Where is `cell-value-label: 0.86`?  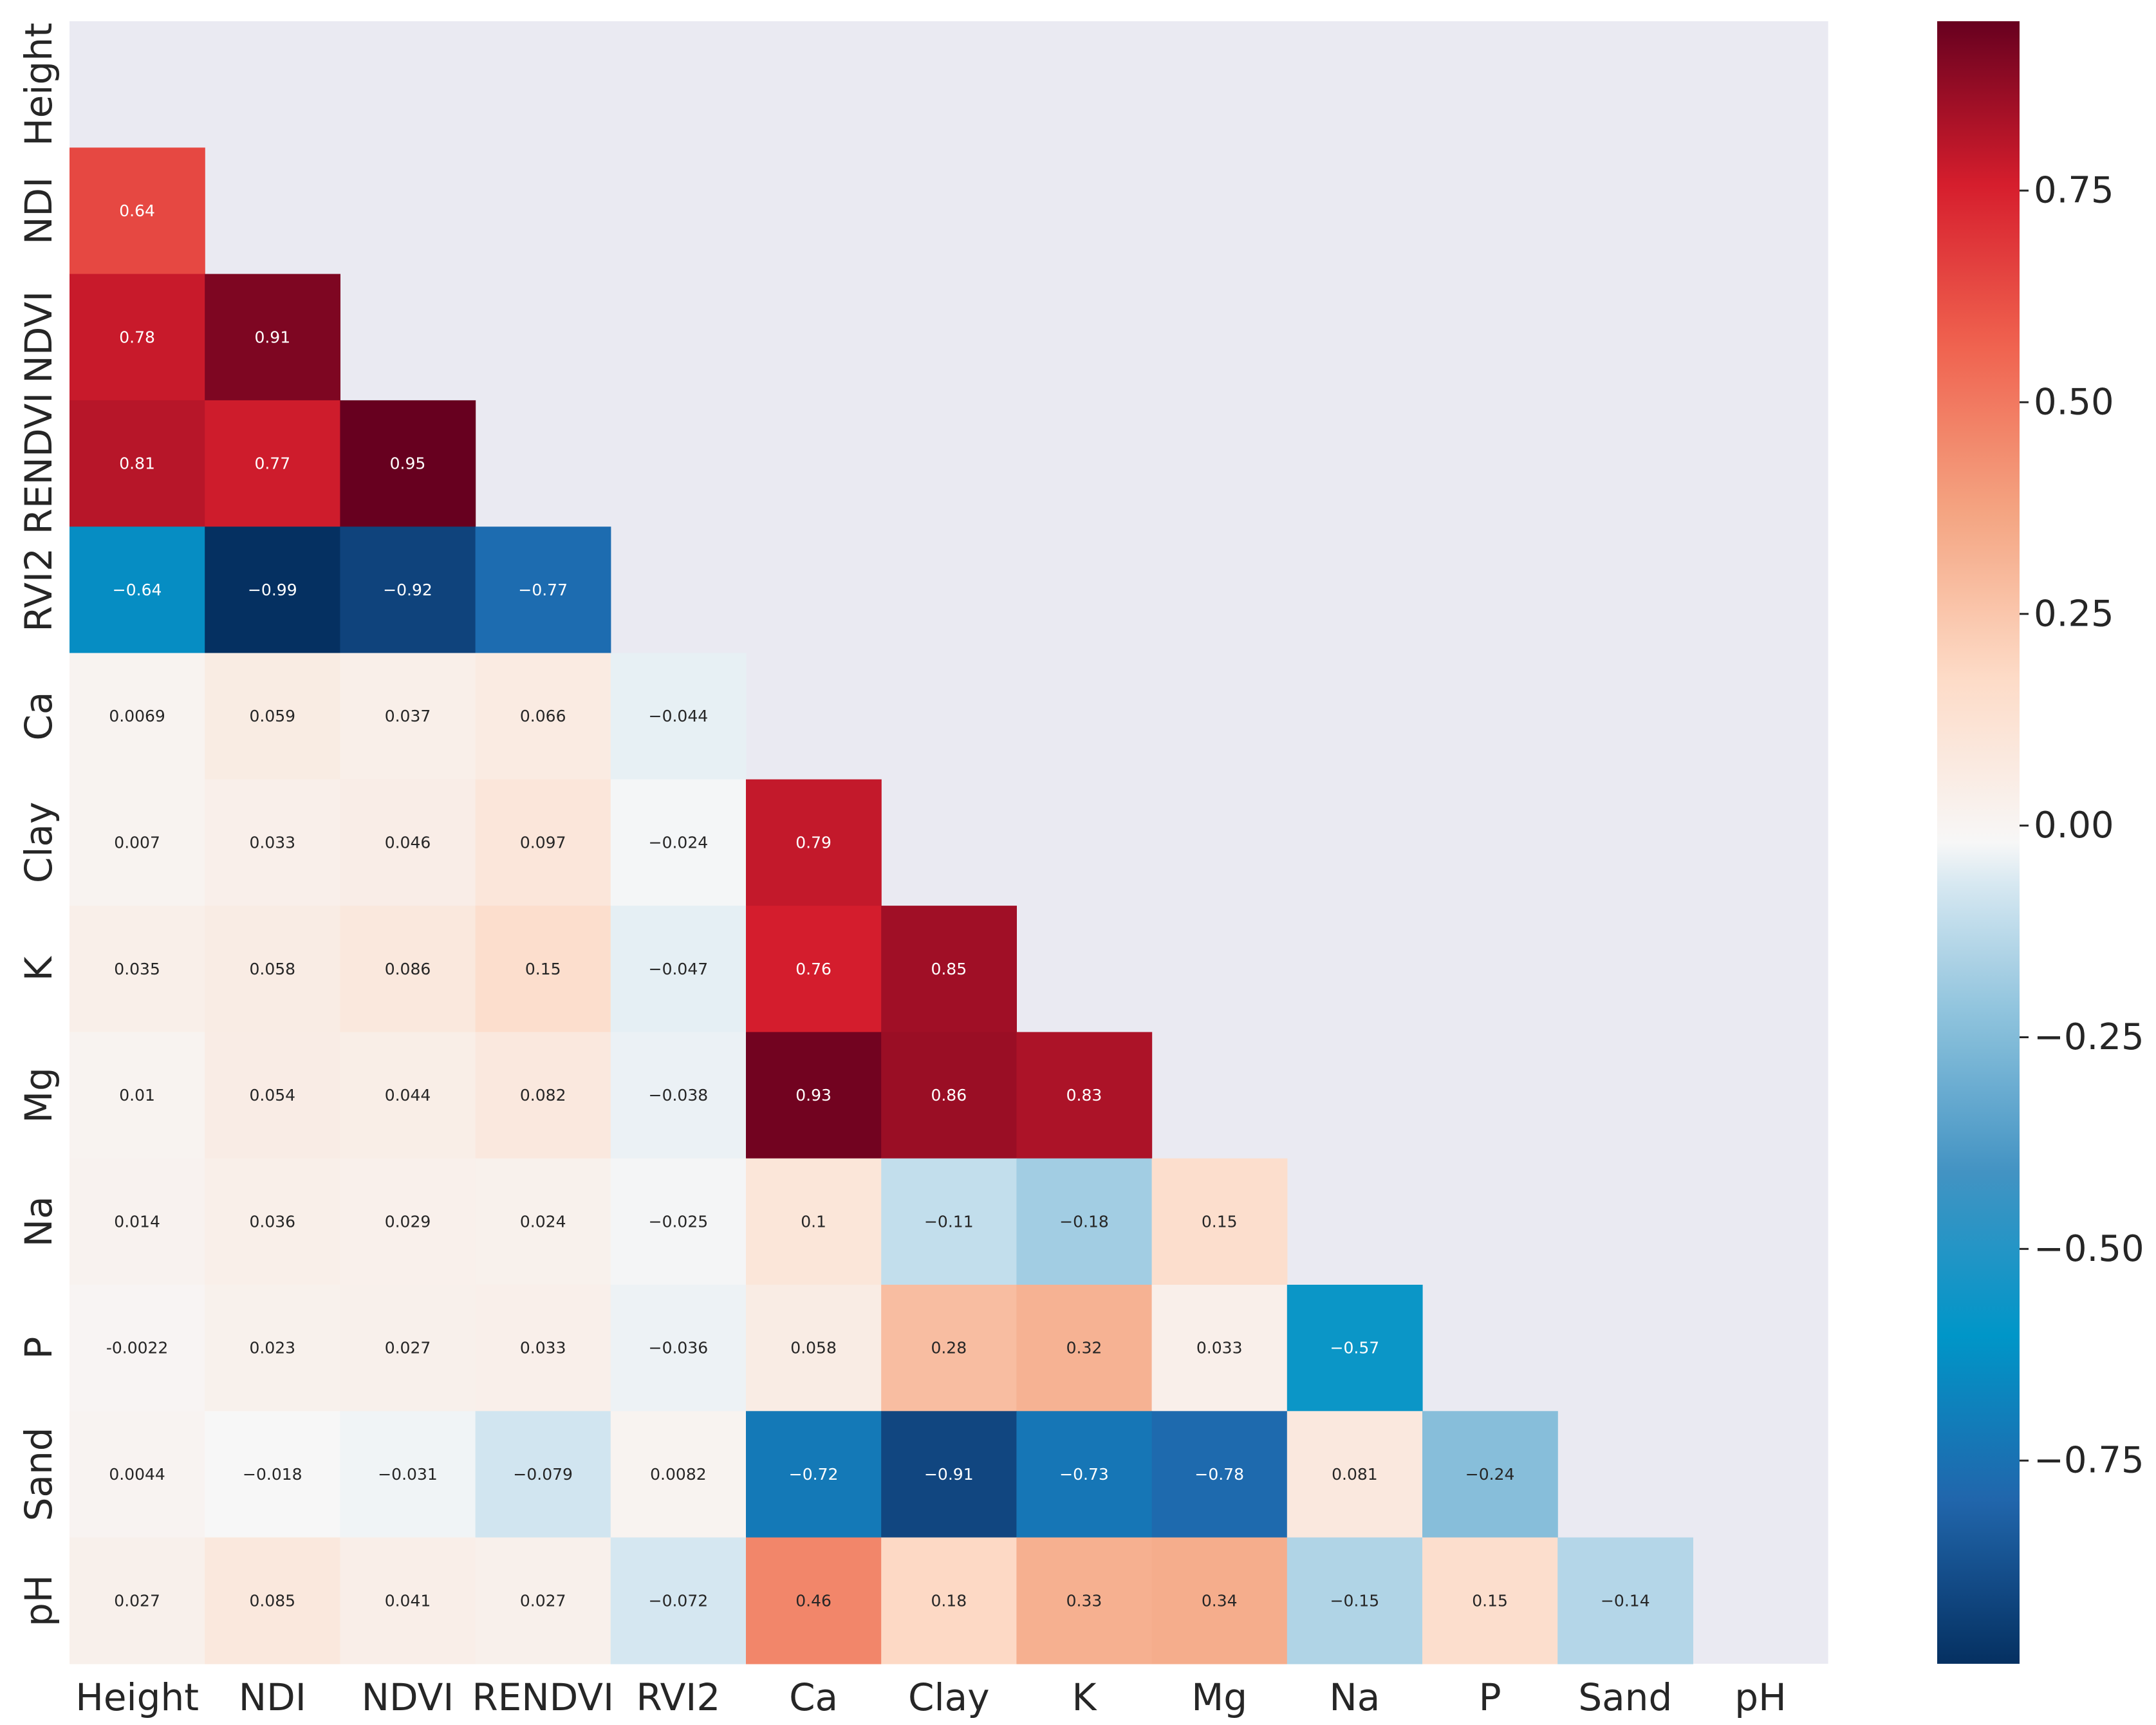 cell-value-label: 0.86 is located at coordinates (949, 1095).